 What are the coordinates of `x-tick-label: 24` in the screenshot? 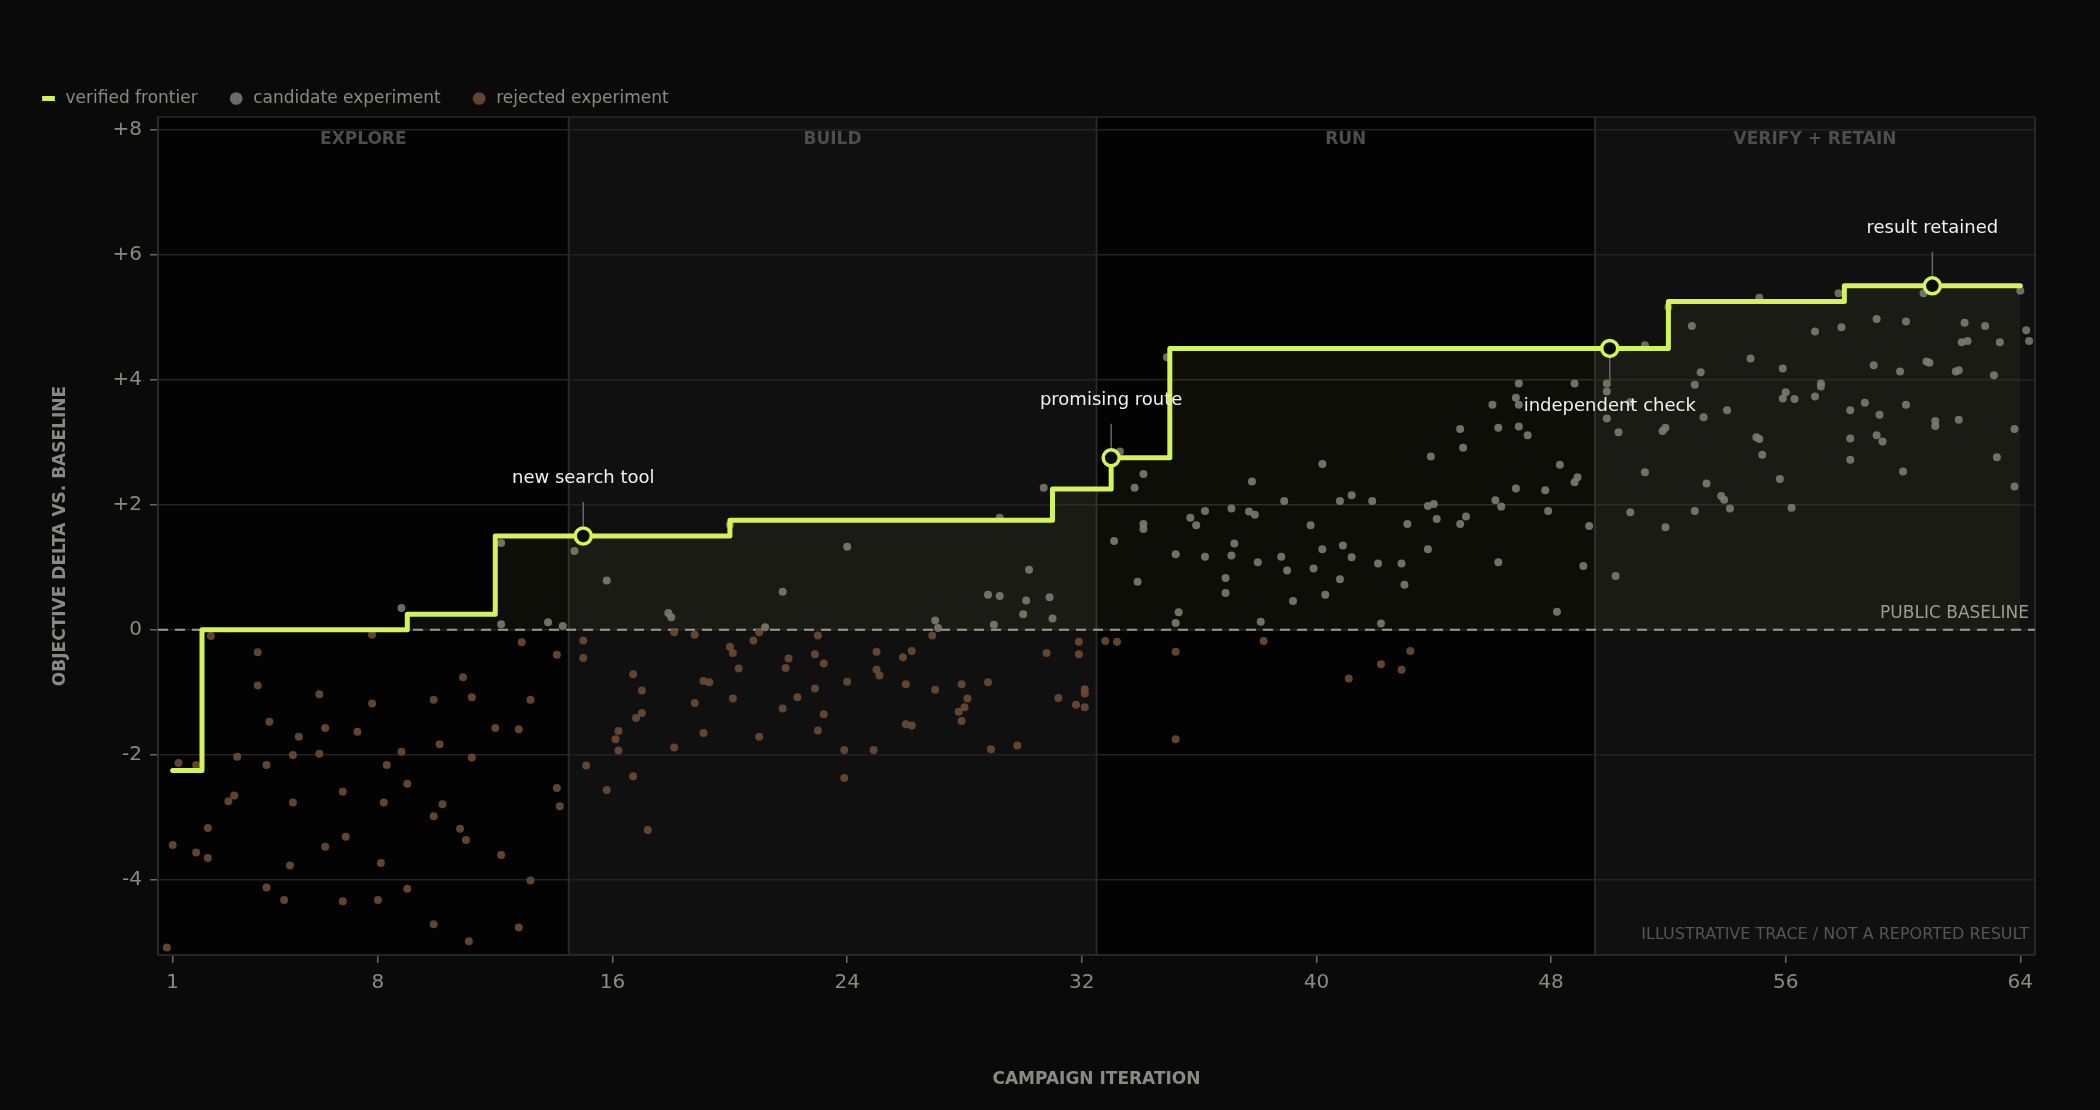 It's located at (847, 981).